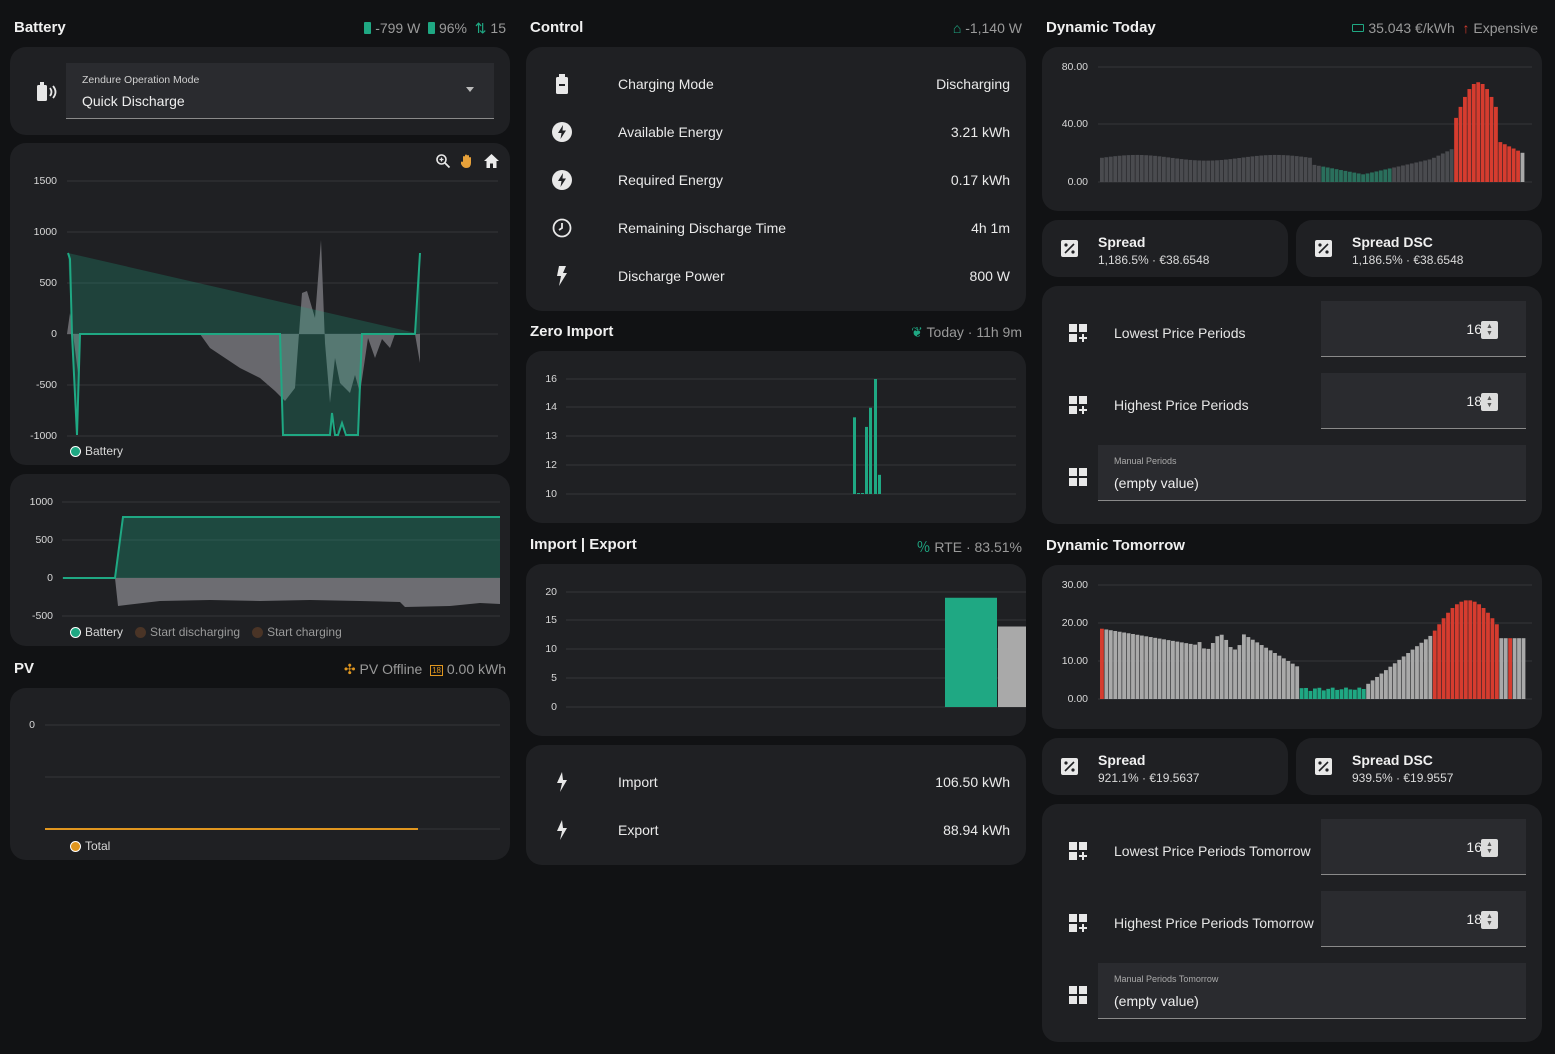 The width and height of the screenshot is (1555, 1054). Describe the element at coordinates (583, 544) in the screenshot. I see `import-export-section-title: Import | Export` at that location.